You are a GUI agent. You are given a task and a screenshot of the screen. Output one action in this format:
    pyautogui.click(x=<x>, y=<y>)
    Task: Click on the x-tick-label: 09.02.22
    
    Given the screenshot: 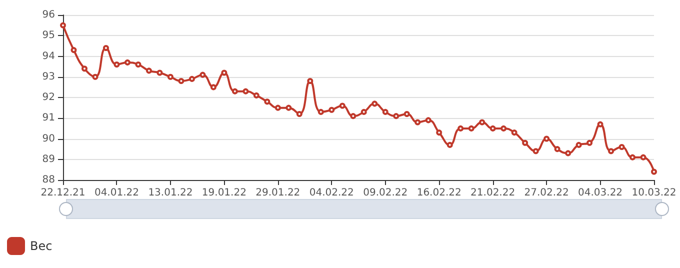 What is the action you would take?
    pyautogui.click(x=385, y=193)
    